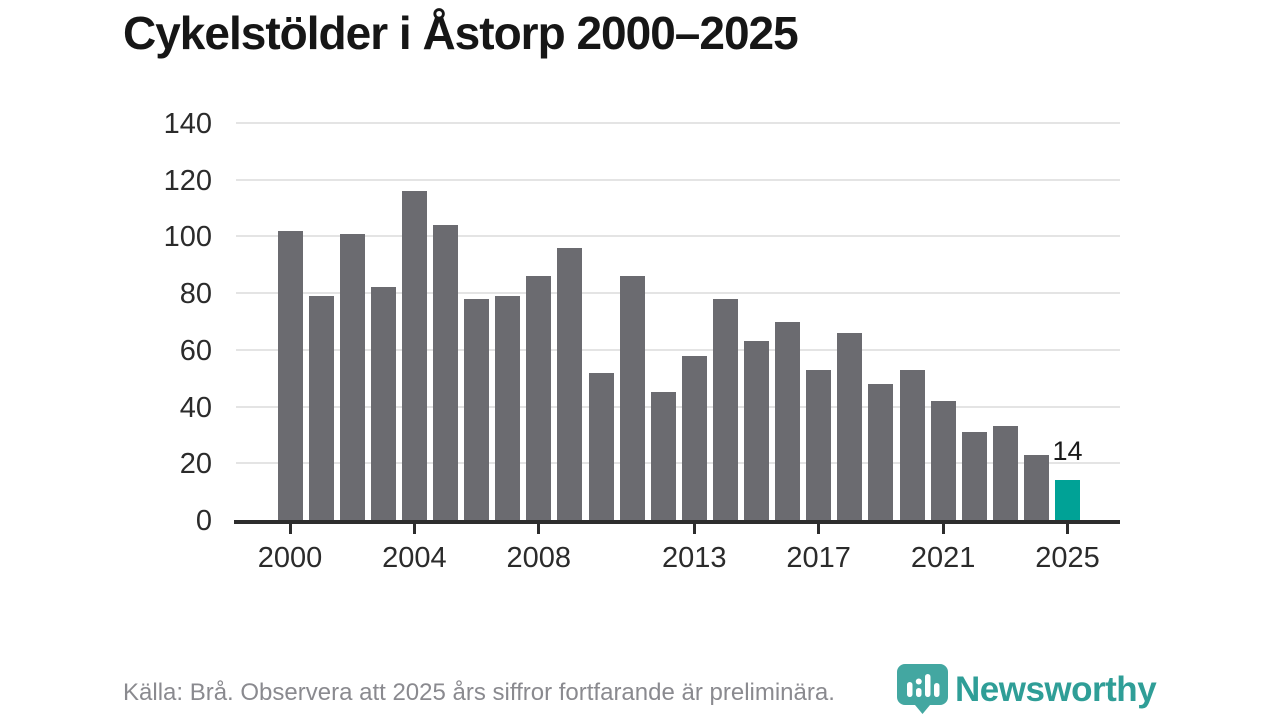 The width and height of the screenshot is (1280, 720). I want to click on bar-2024, so click(1036, 487).